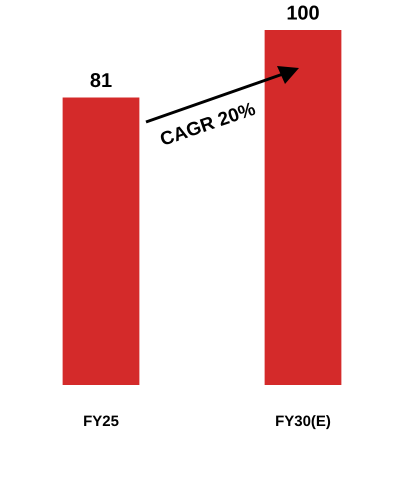 Image resolution: width=404 pixels, height=479 pixels. Describe the element at coordinates (303, 421) in the screenshot. I see `x-tick-label: FY30(E)` at that location.